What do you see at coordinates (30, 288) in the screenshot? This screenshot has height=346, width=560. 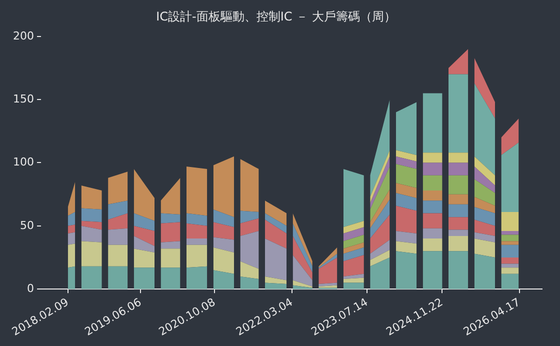 I see `y-tick-label: 0` at bounding box center [30, 288].